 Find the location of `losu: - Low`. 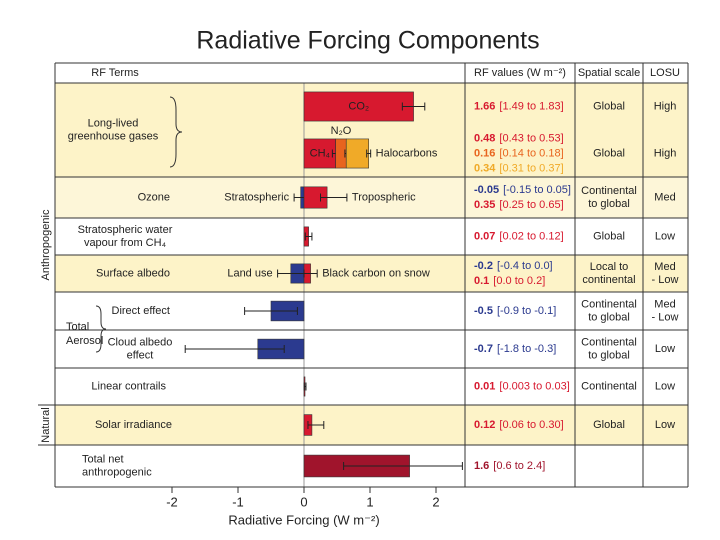

losu: - Low is located at coordinates (665, 280).